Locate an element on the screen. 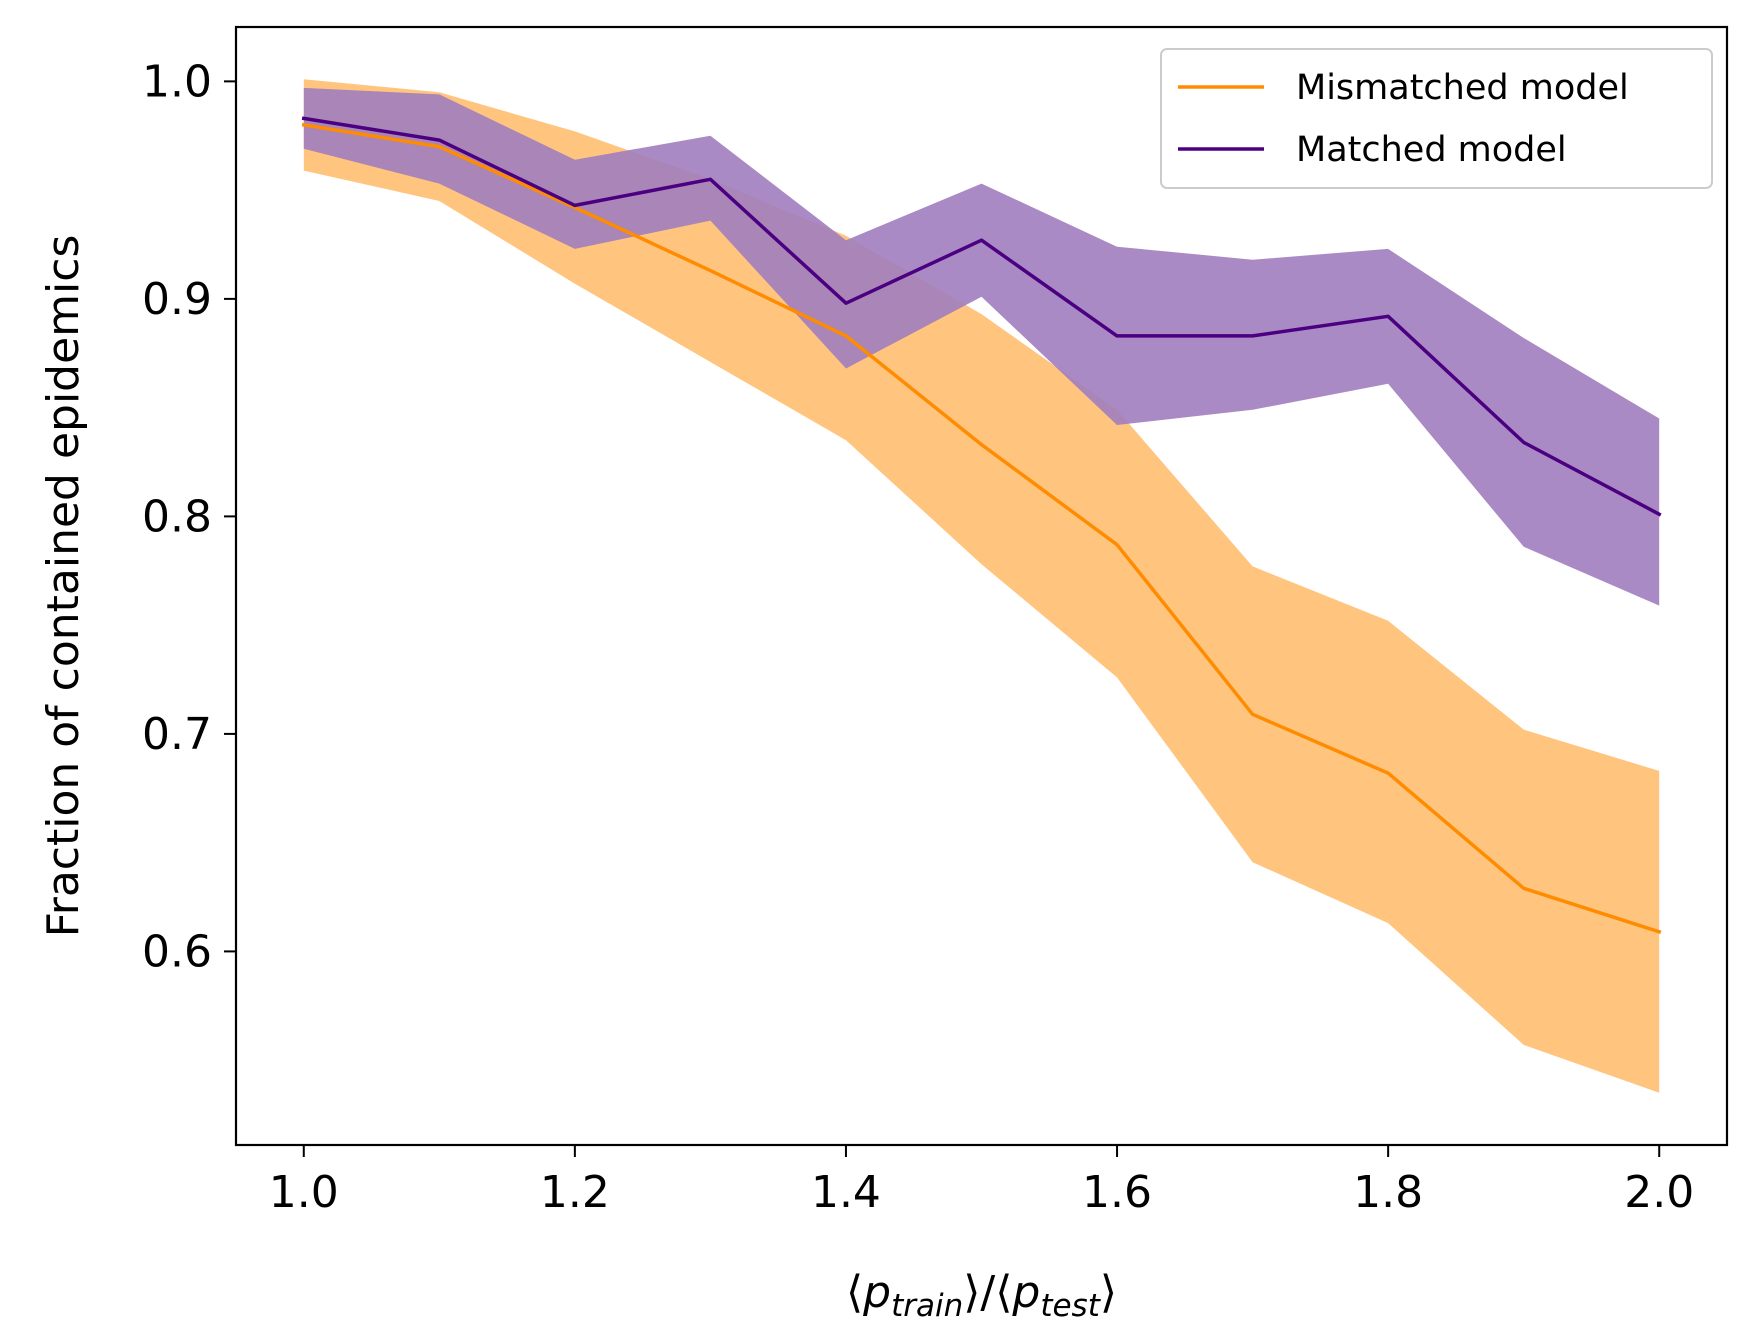 The height and width of the screenshot is (1339, 1753). x-tick-label: 2.0 is located at coordinates (1659, 1192).